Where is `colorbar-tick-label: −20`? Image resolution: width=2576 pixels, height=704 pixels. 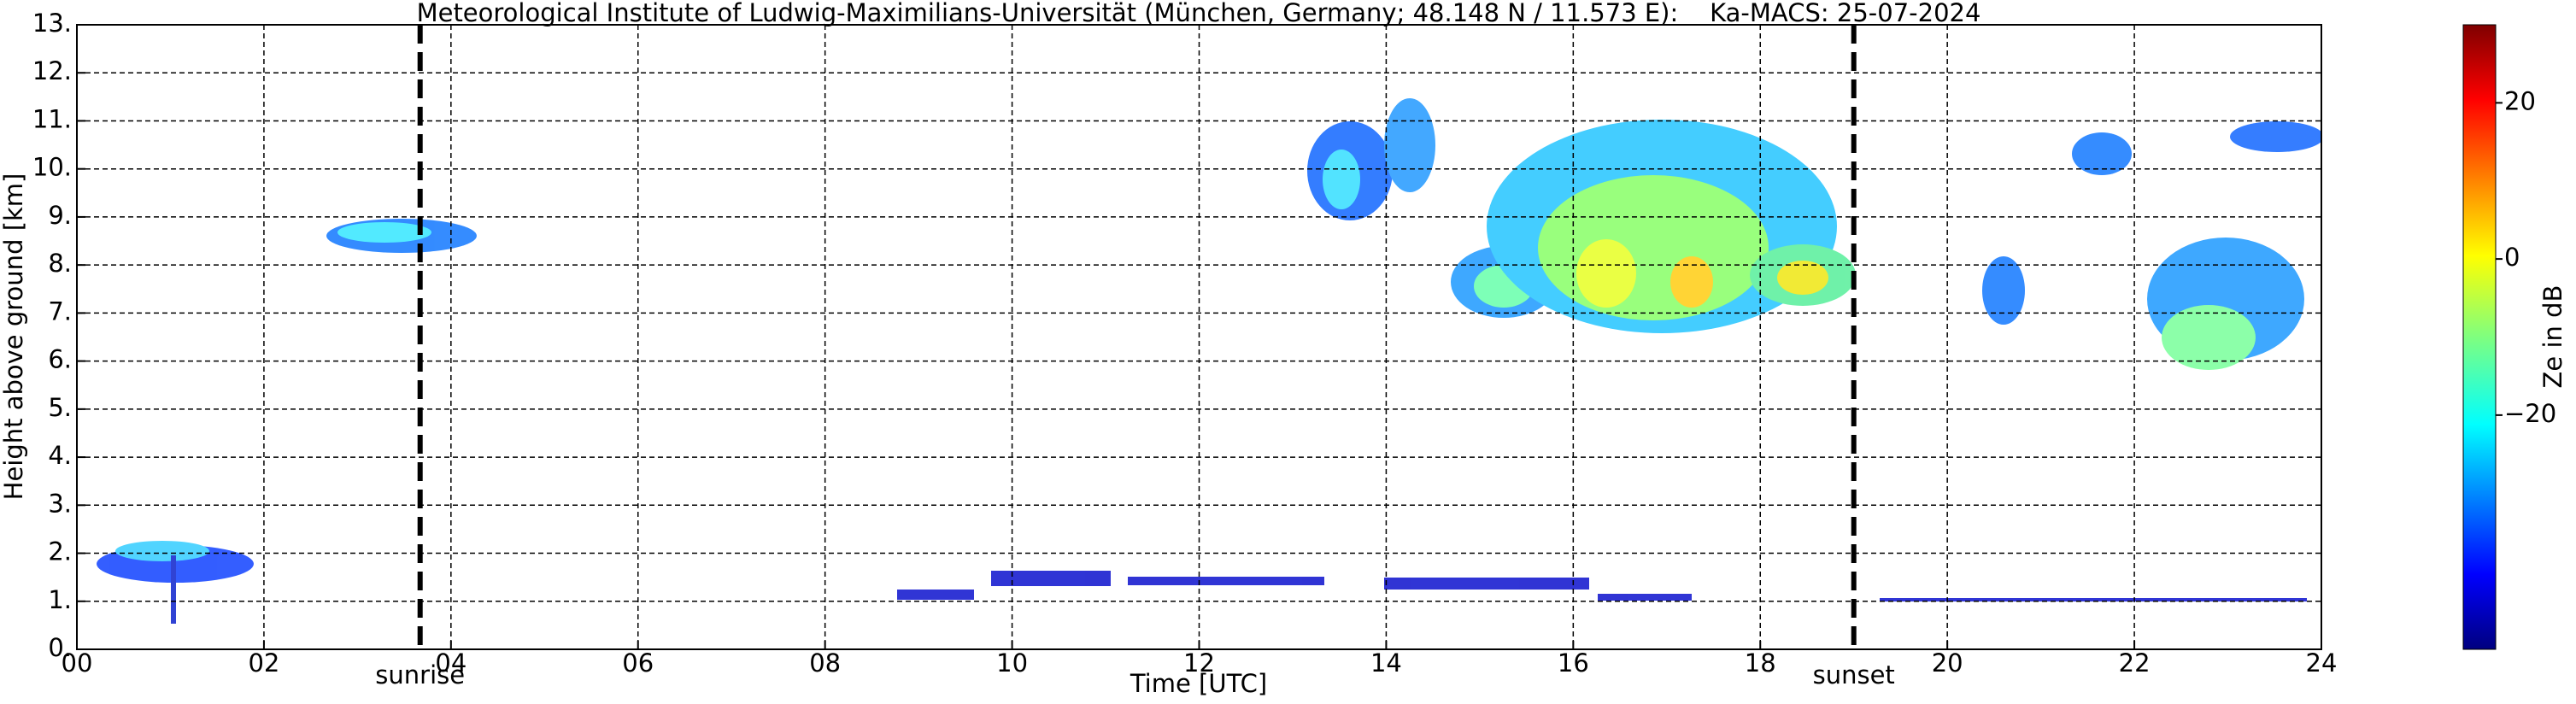 colorbar-tick-label: −20 is located at coordinates (2530, 413).